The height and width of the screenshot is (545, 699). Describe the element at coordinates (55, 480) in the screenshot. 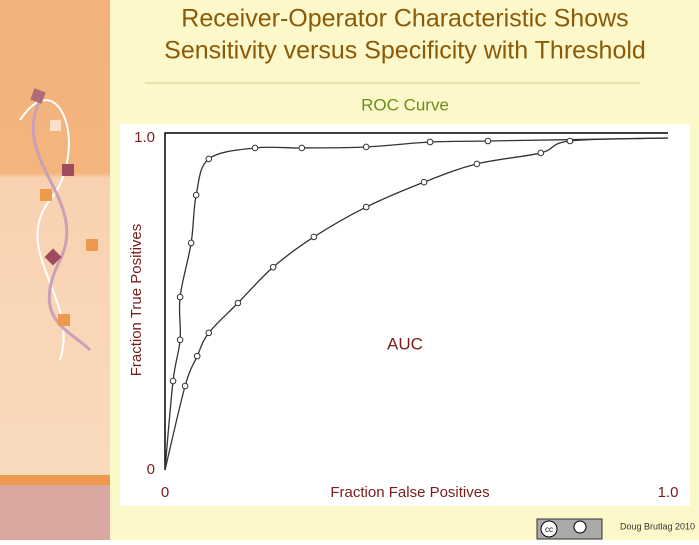

I see `sidebar-band` at that location.